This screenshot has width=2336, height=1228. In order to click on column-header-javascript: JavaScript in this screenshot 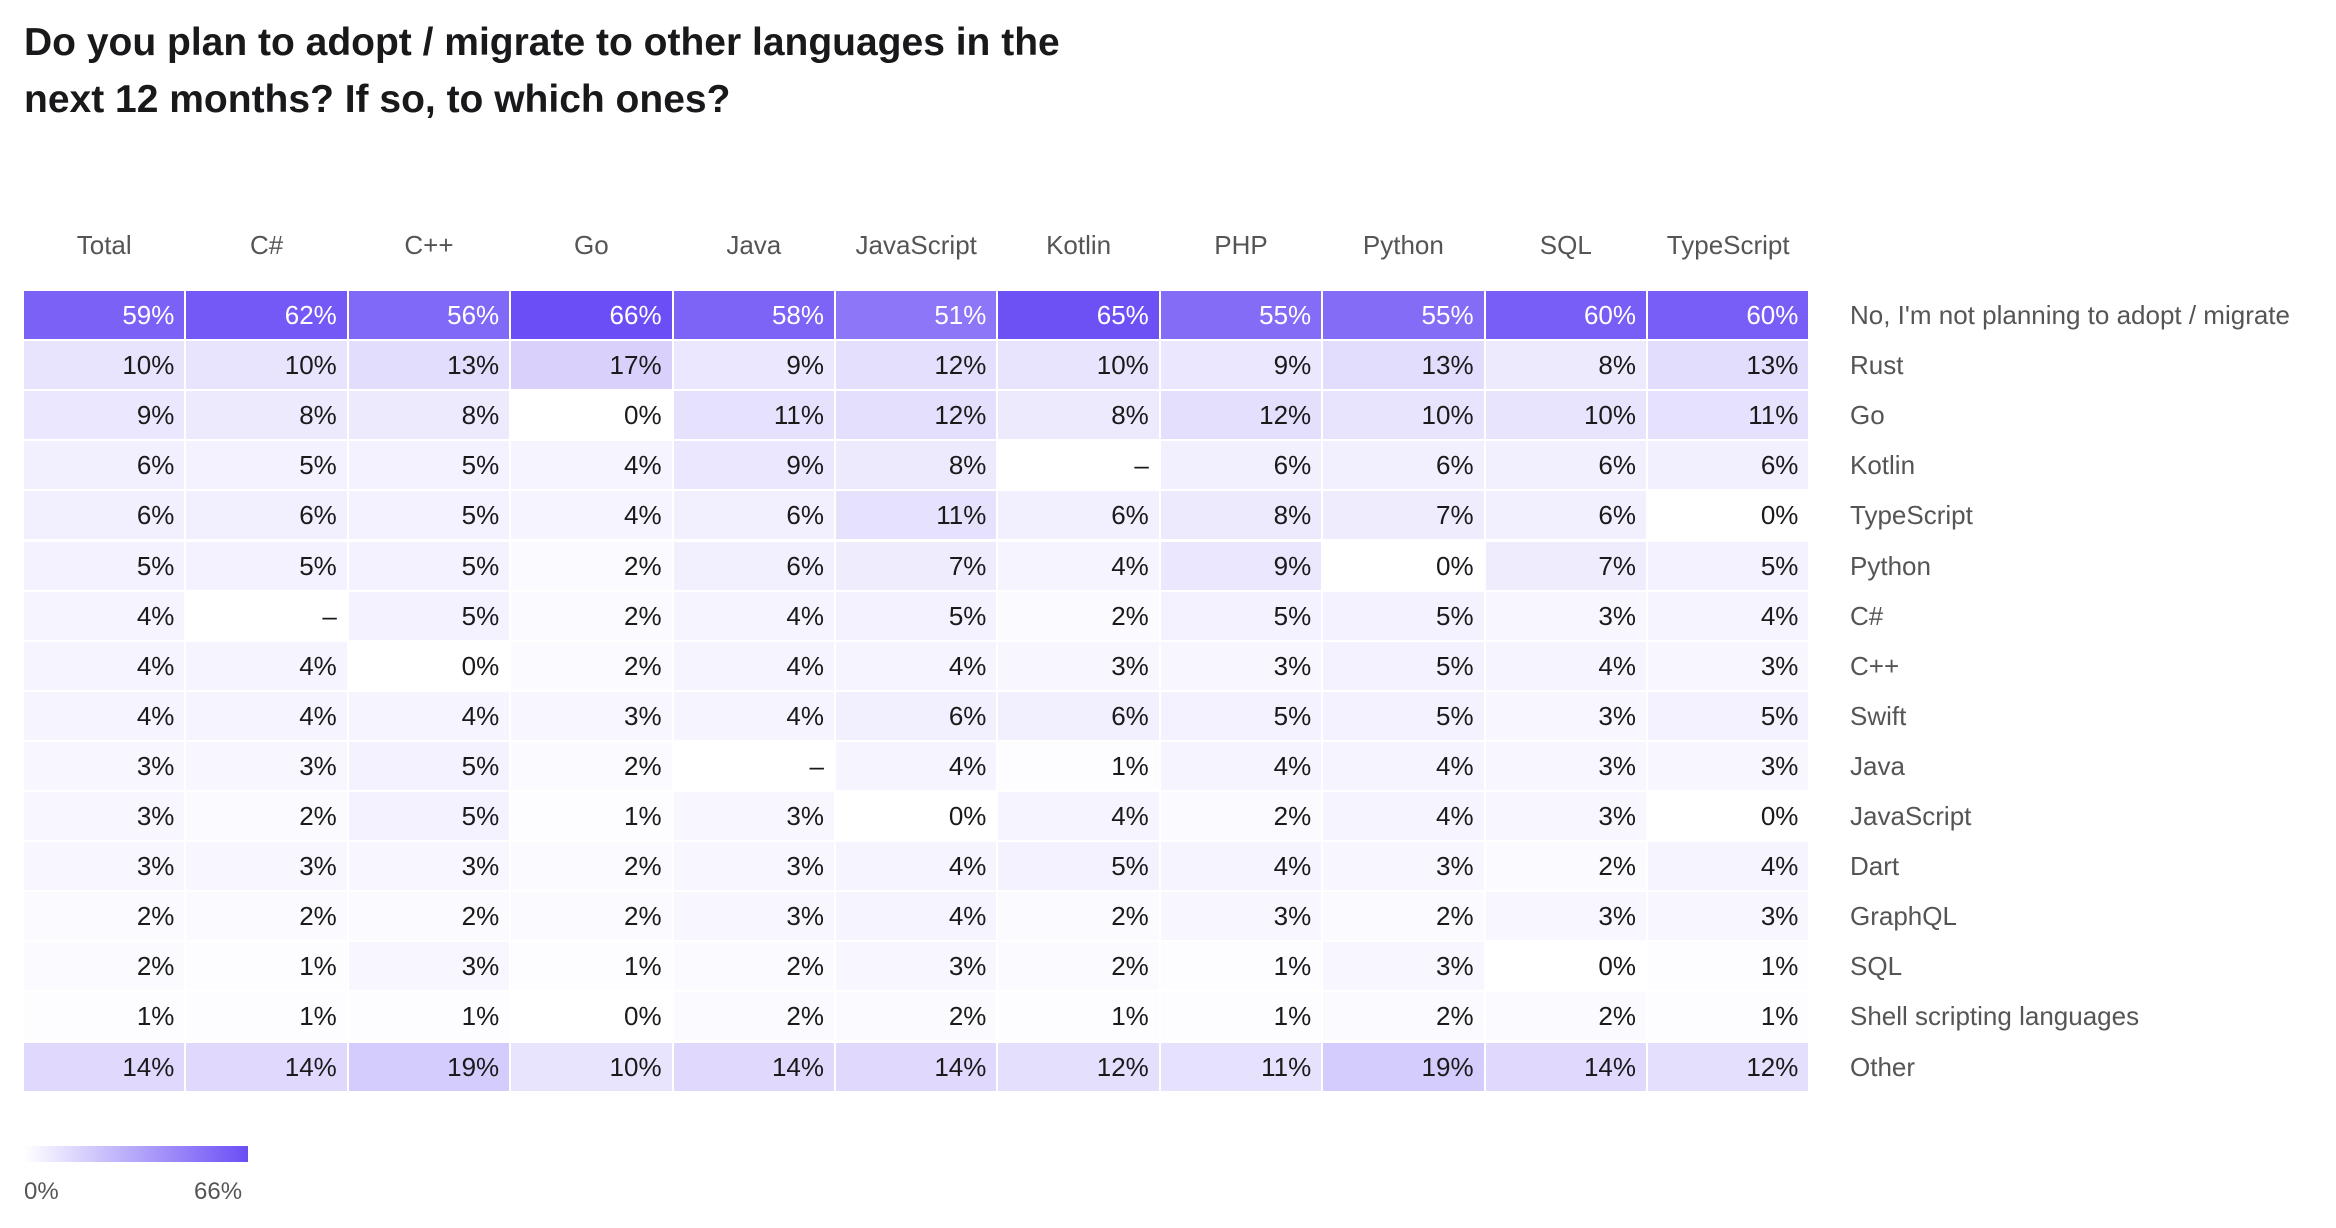, I will do `click(916, 245)`.